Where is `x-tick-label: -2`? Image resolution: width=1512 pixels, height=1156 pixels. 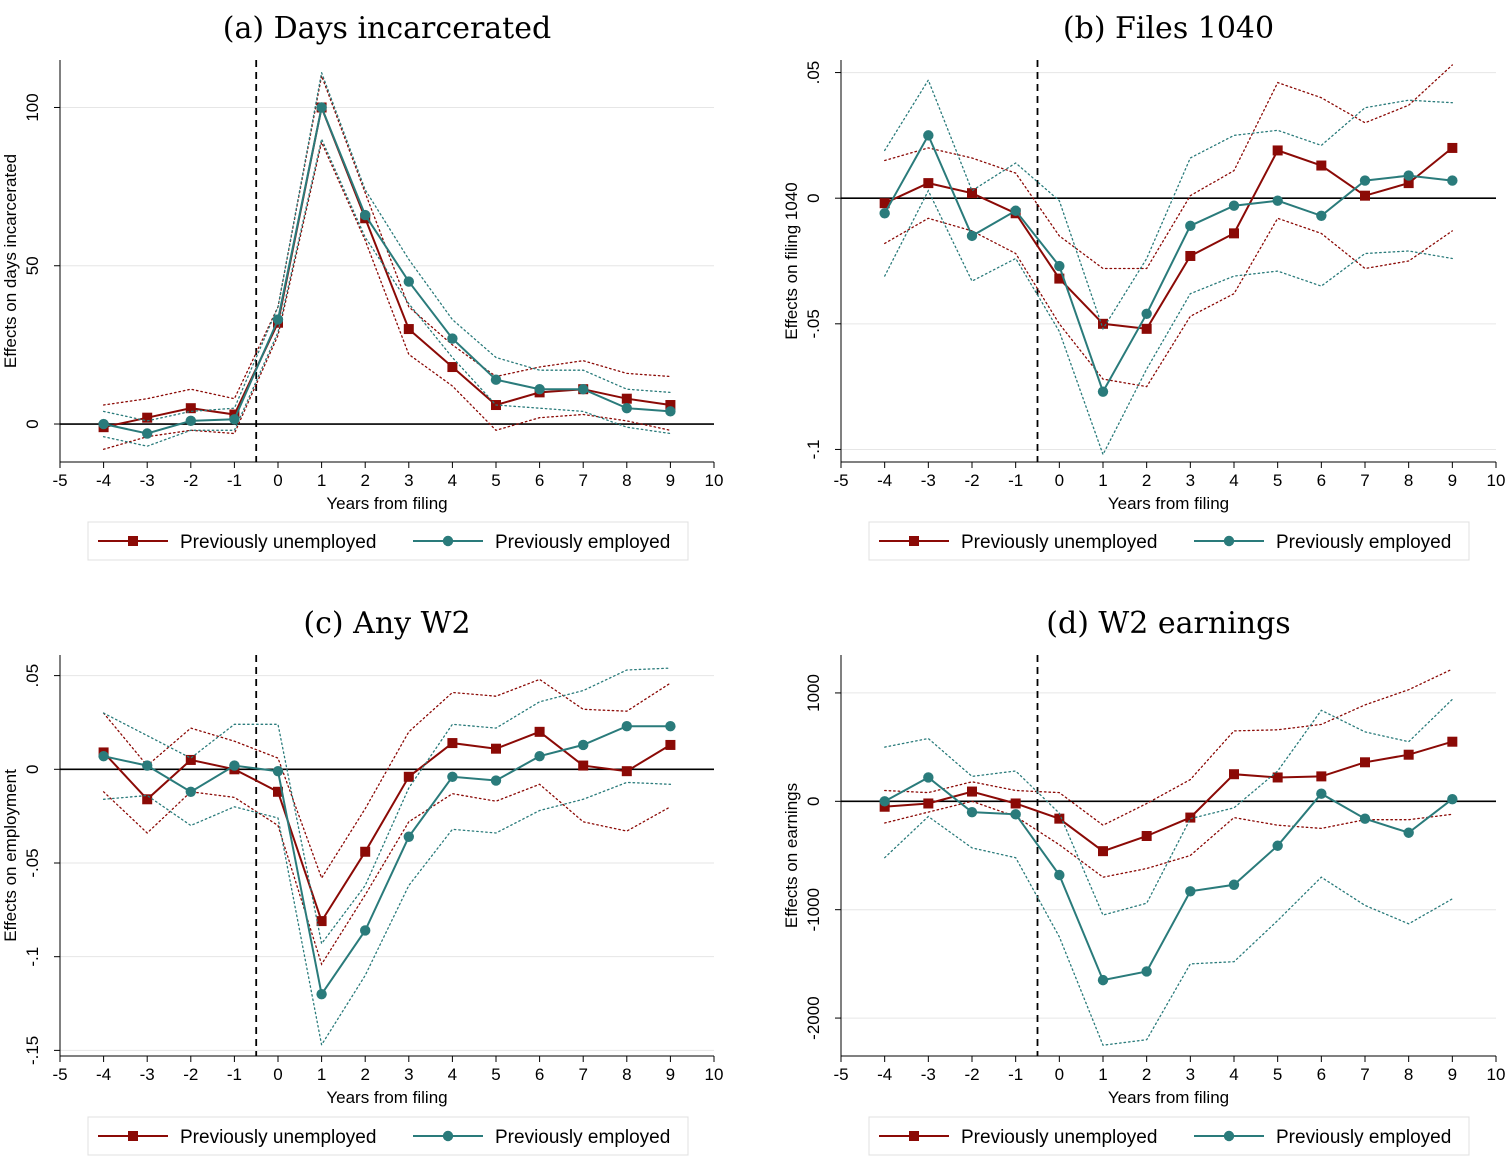
x-tick-label: -2 is located at coordinates (190, 1074).